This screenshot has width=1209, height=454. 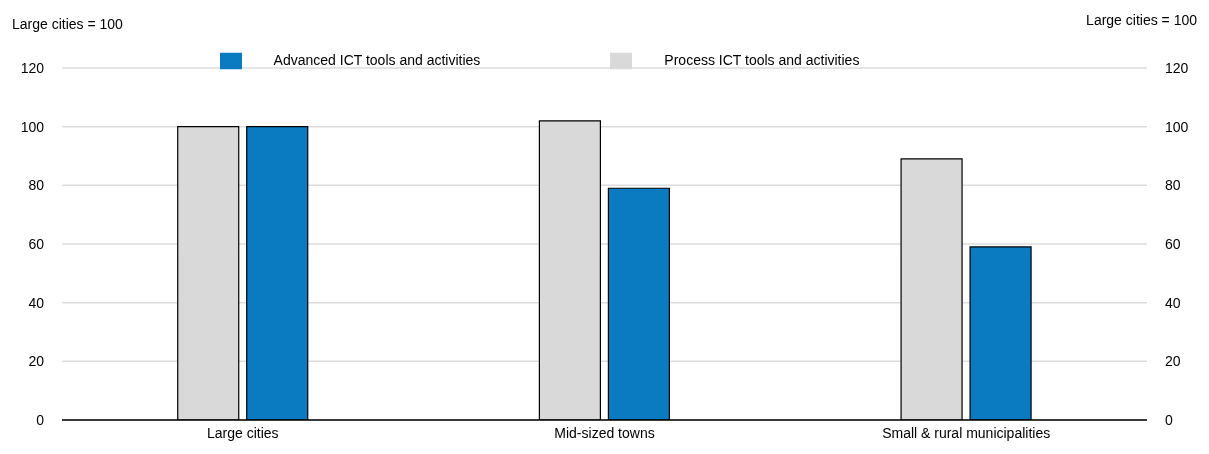 I want to click on y2-tick-label: 120, so click(x=1177, y=67).